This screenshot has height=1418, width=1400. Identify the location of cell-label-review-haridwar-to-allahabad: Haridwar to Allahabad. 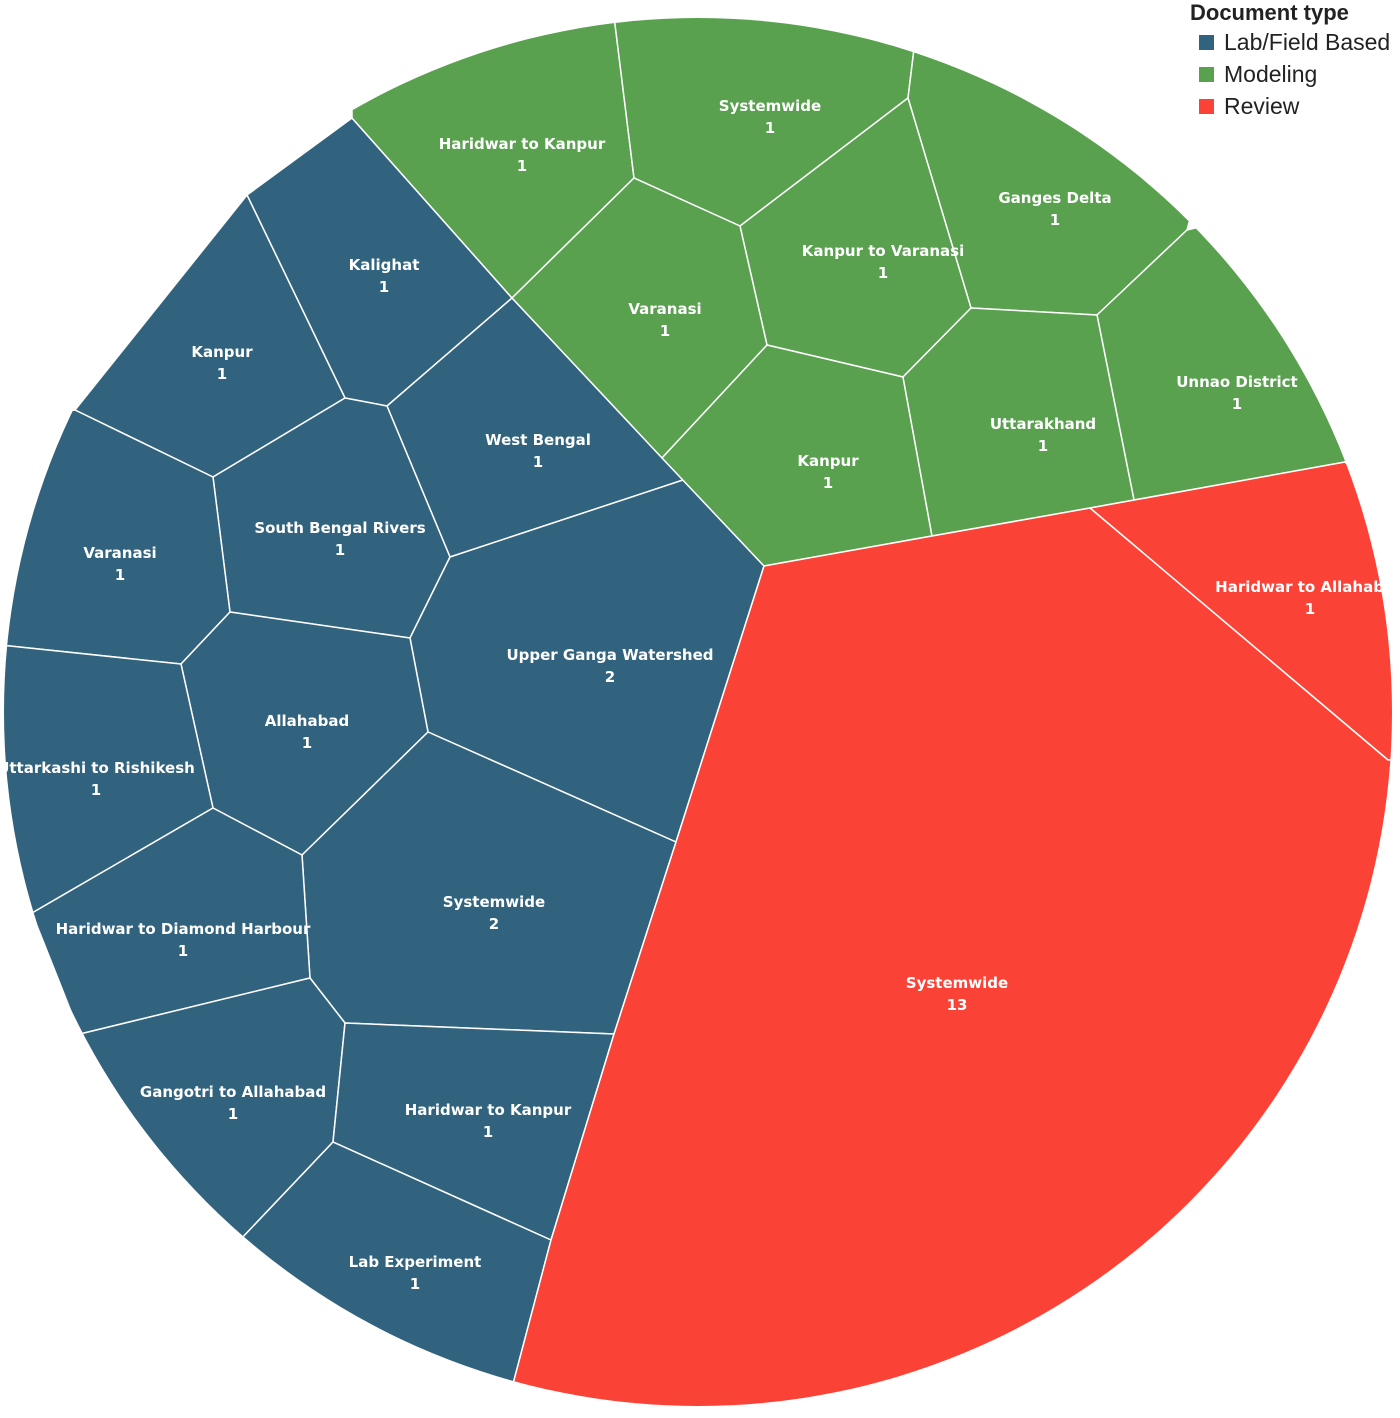
(1307, 587).